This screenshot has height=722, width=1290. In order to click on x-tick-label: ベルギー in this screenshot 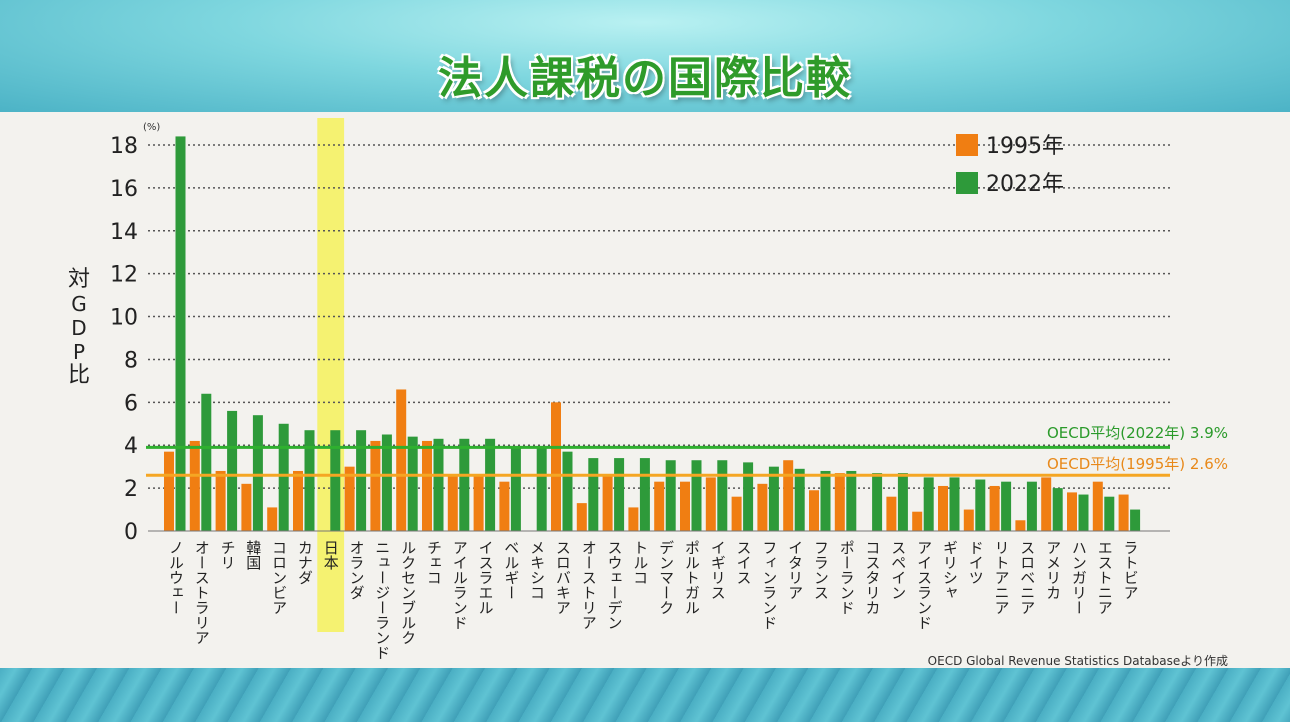, I will do `click(511, 570)`.